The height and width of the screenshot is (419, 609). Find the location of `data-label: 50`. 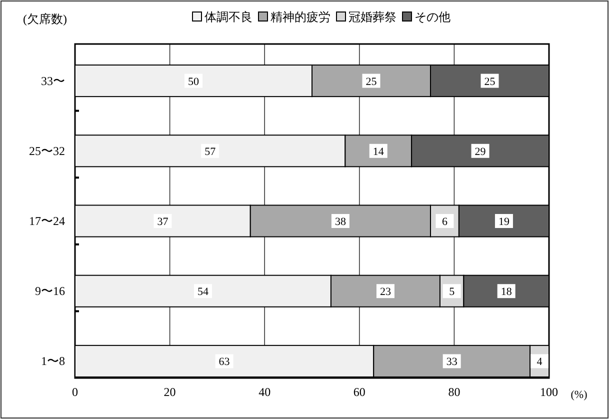

data-label: 50 is located at coordinates (194, 82).